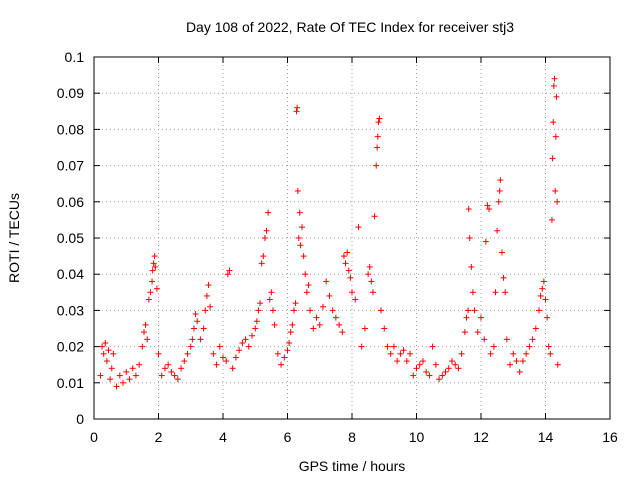 The image size is (640, 480). I want to click on y-tick-label: 0.01, so click(70, 383).